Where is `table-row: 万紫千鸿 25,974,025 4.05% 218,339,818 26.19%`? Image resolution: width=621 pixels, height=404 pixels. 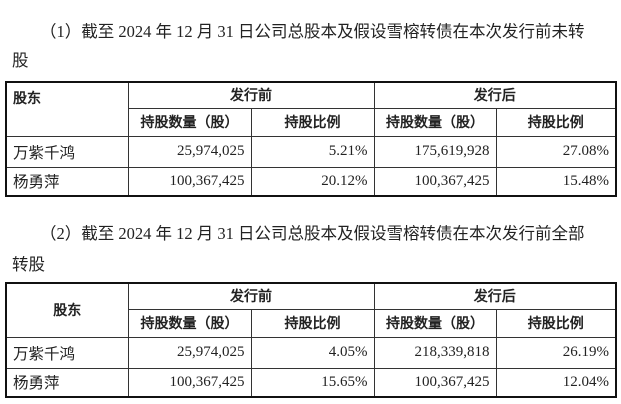
table-row: 万紫千鸿 25,974,025 4.05% 218,339,818 26.19% is located at coordinates (311, 352).